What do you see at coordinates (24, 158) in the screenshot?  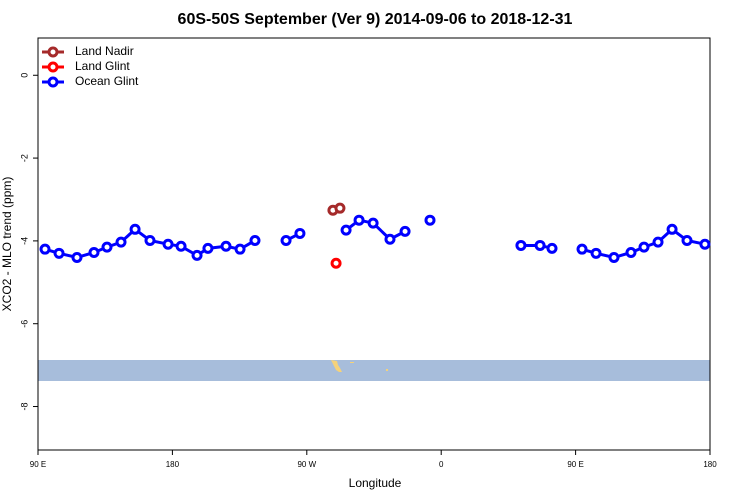 I see `y-tick-label: -2` at bounding box center [24, 158].